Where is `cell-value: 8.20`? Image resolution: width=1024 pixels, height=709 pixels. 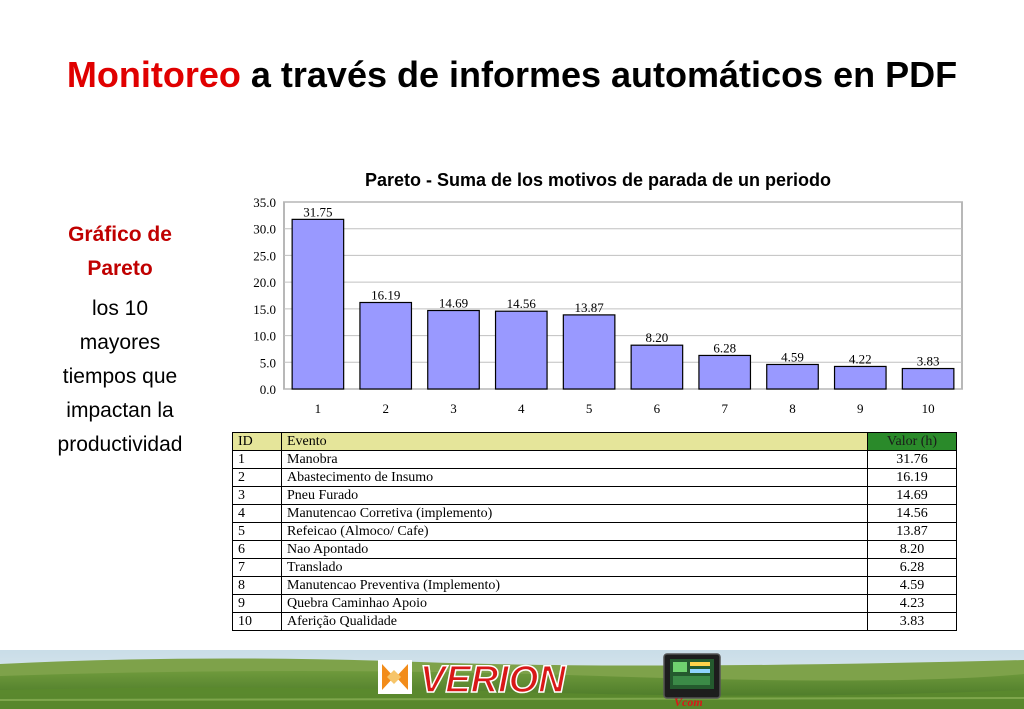
cell-value: 8.20 is located at coordinates (912, 549).